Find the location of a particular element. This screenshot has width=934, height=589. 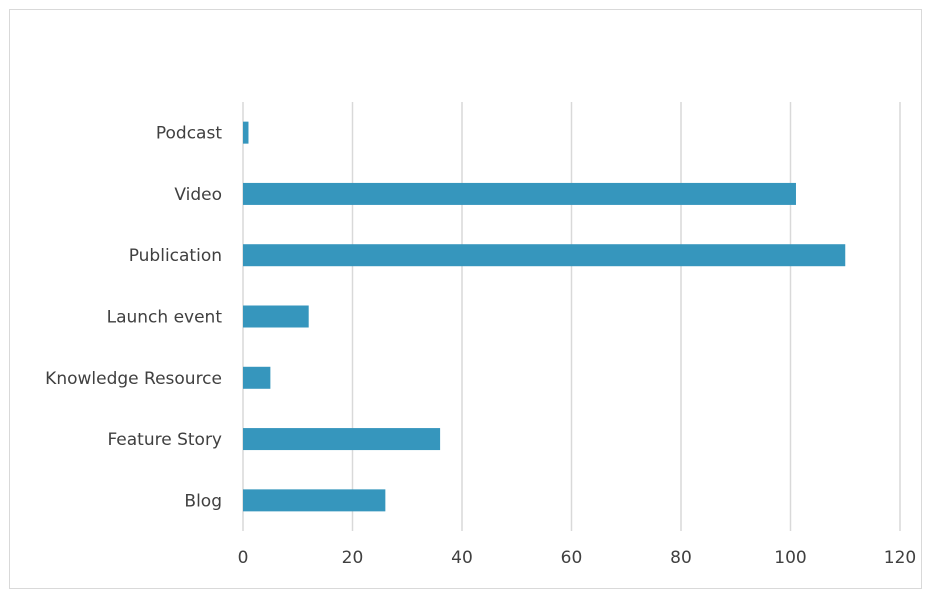

category-label: Podcast is located at coordinates (189, 134).